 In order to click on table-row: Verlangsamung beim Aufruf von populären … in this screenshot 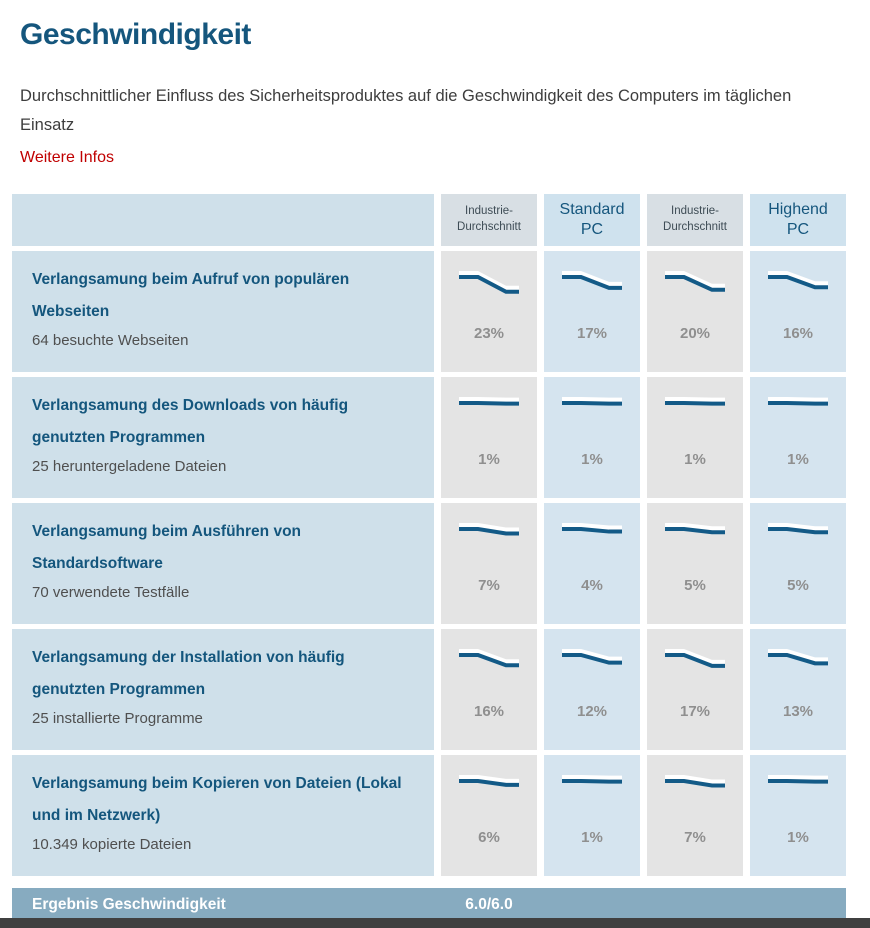, I will do `click(429, 311)`.